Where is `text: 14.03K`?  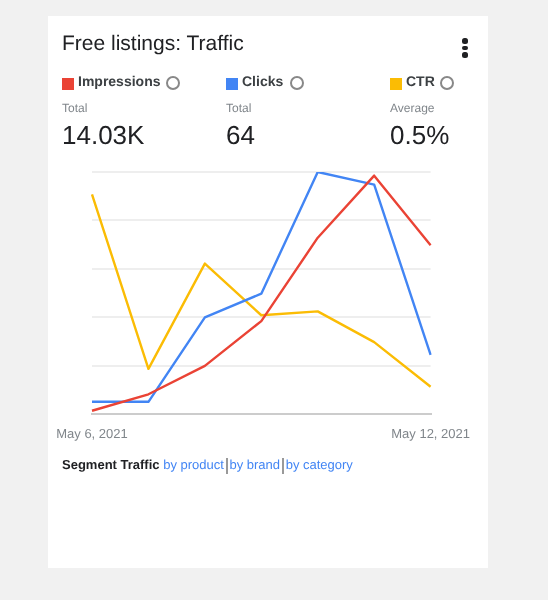
text: 14.03K is located at coordinates (104, 135).